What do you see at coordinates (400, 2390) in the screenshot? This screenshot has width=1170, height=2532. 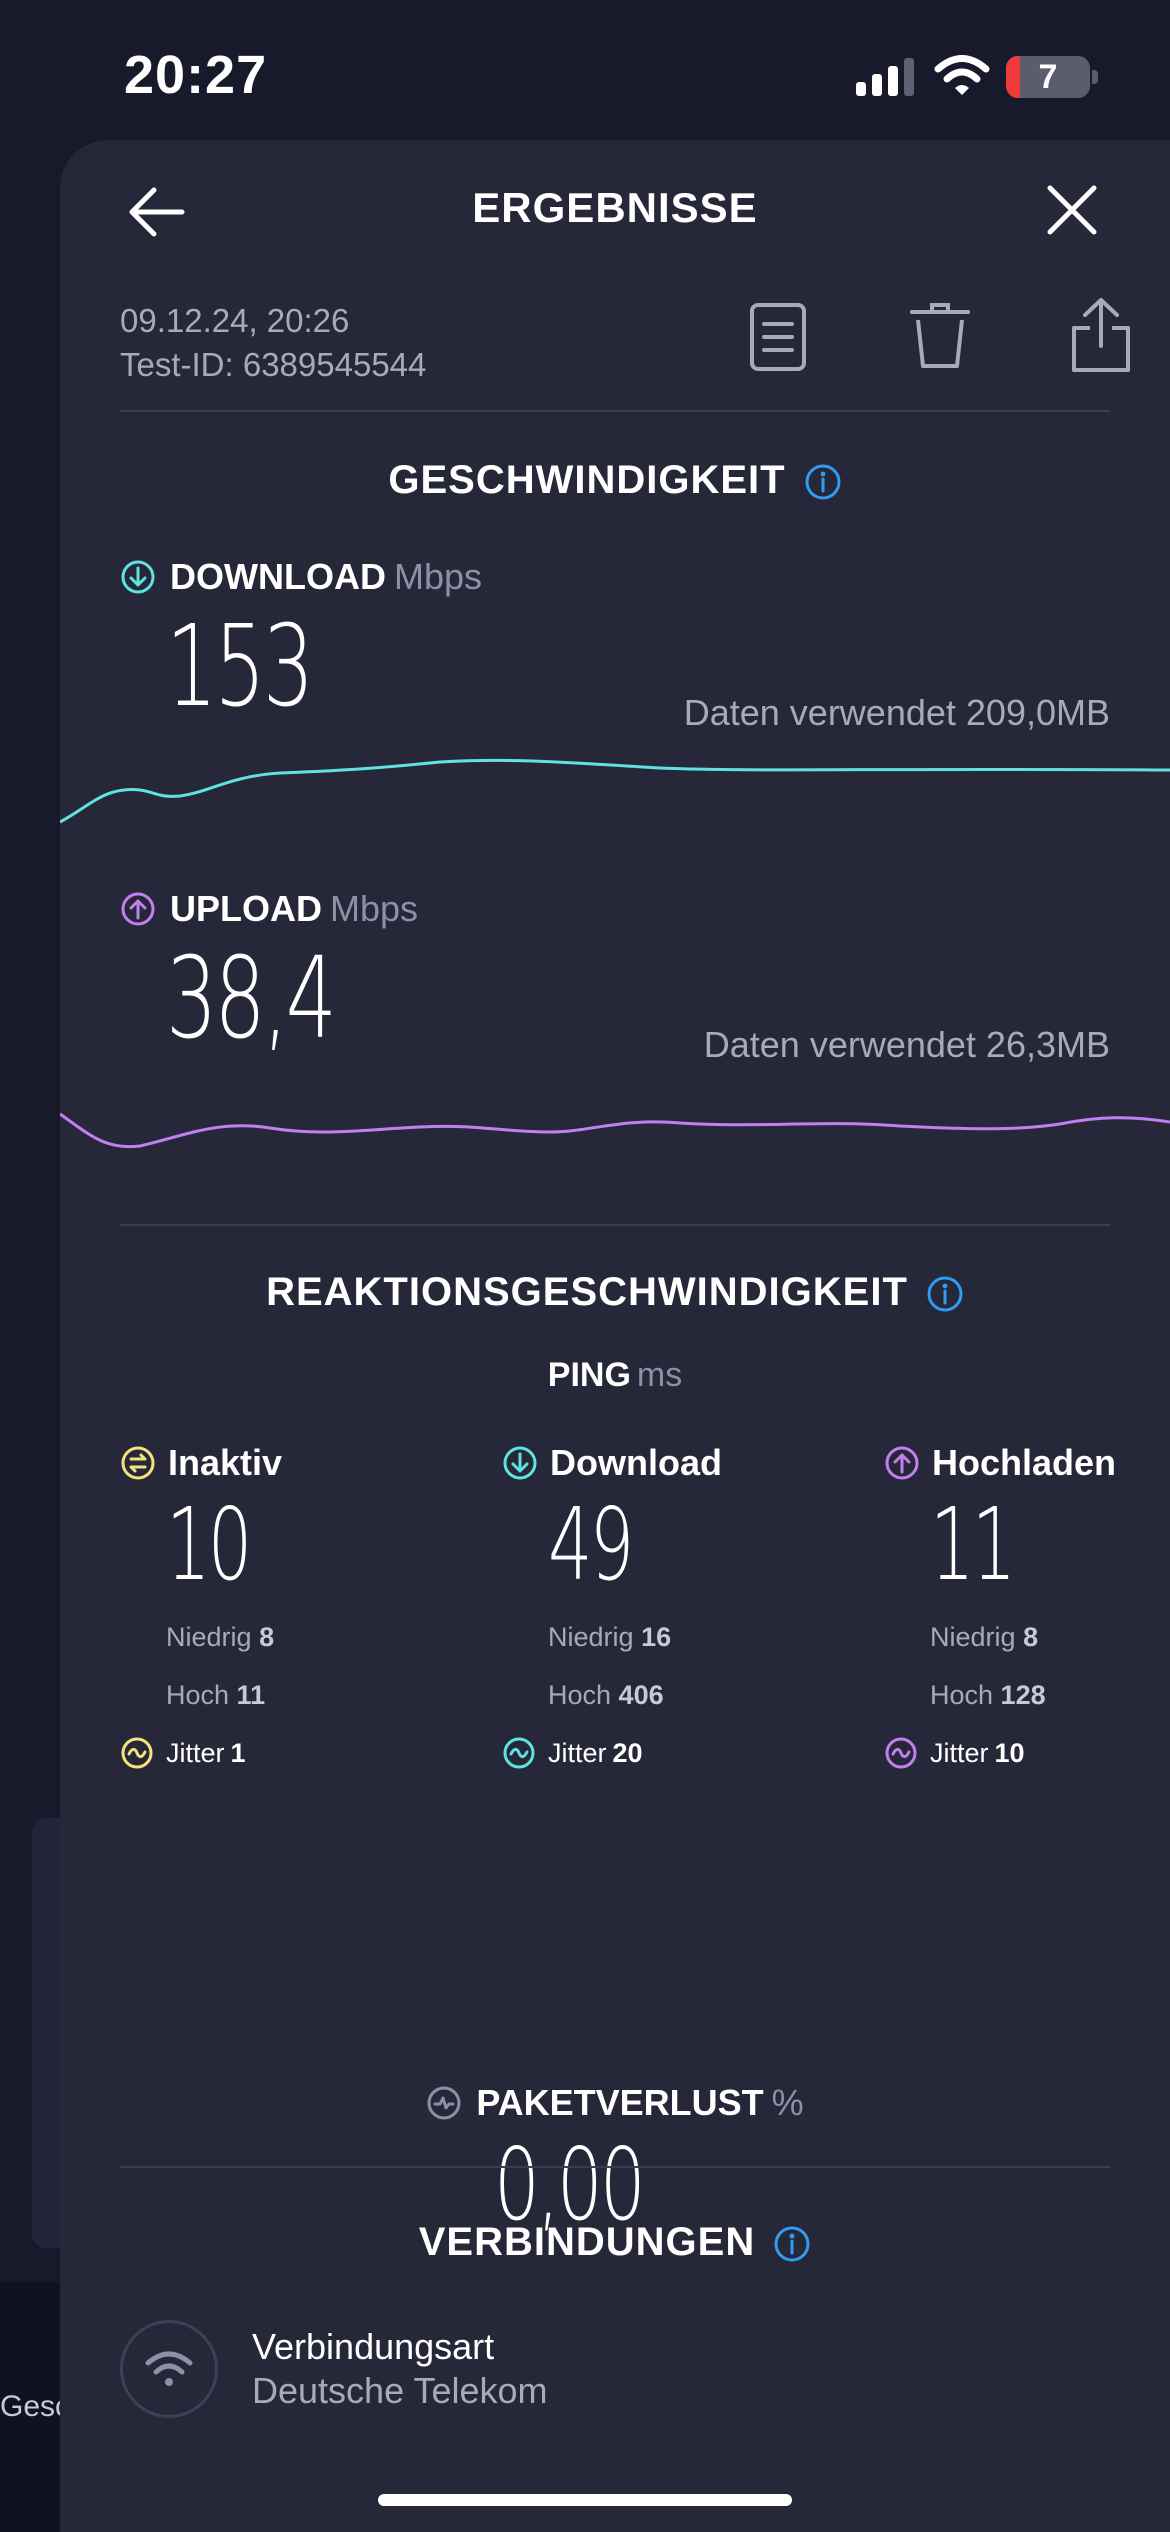 I see `connection-provider: Deutsche Telekom` at bounding box center [400, 2390].